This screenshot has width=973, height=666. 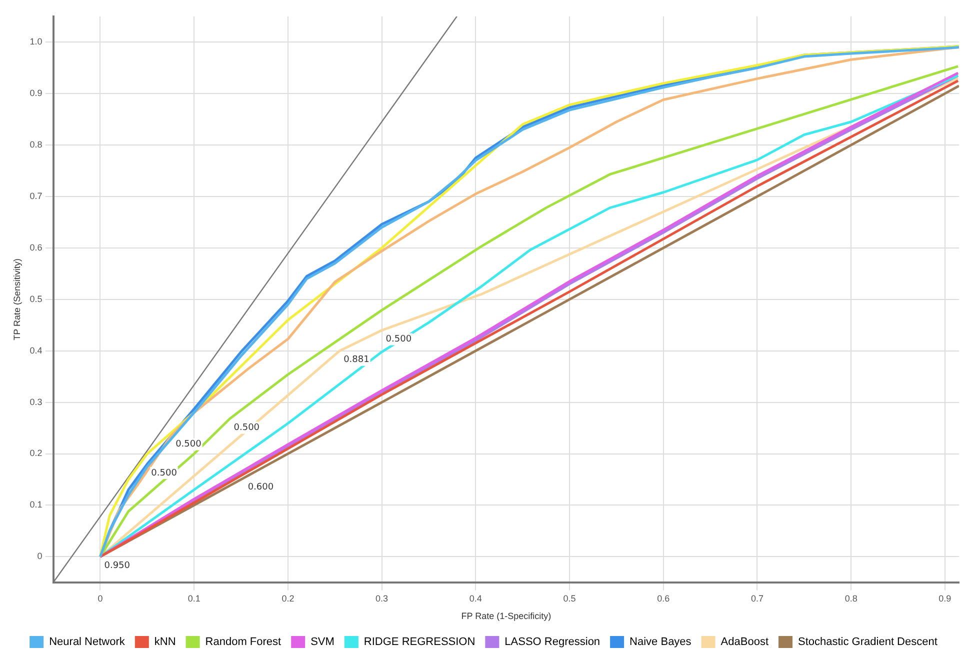 I want to click on legend-label: LASSO Regression, so click(x=552, y=642).